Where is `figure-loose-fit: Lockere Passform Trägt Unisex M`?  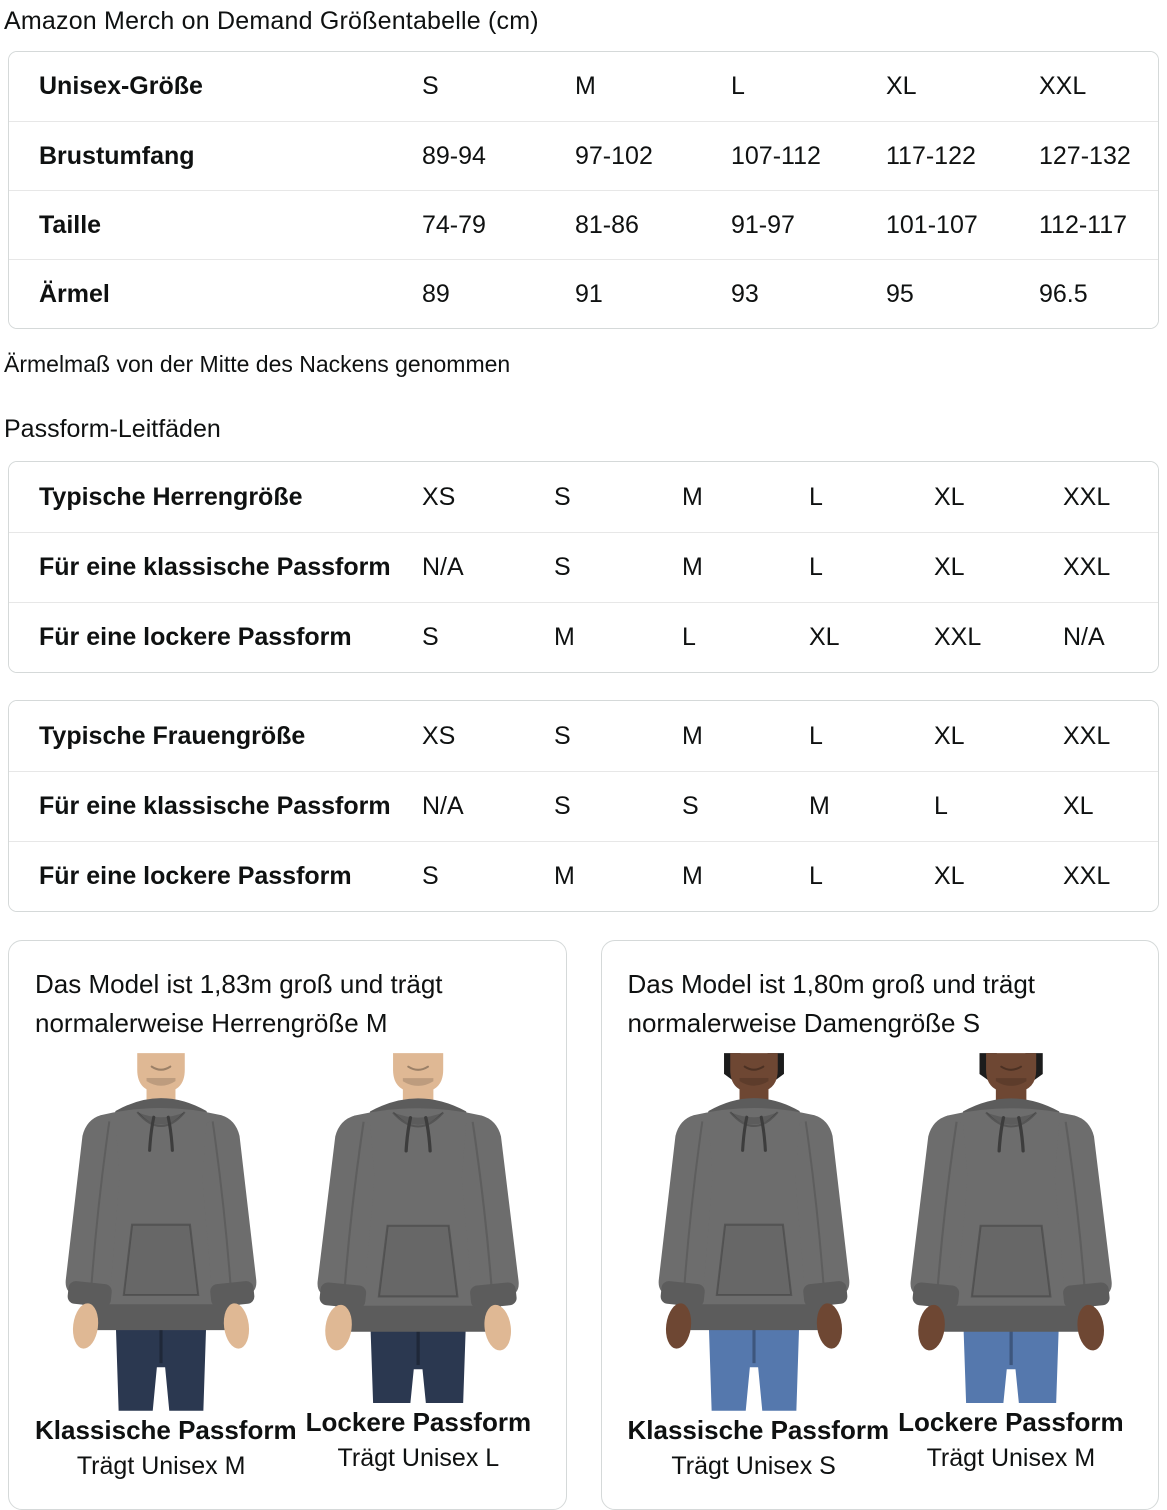
figure-loose-fit: Lockere Passform Trägt Unisex M is located at coordinates (1011, 1267).